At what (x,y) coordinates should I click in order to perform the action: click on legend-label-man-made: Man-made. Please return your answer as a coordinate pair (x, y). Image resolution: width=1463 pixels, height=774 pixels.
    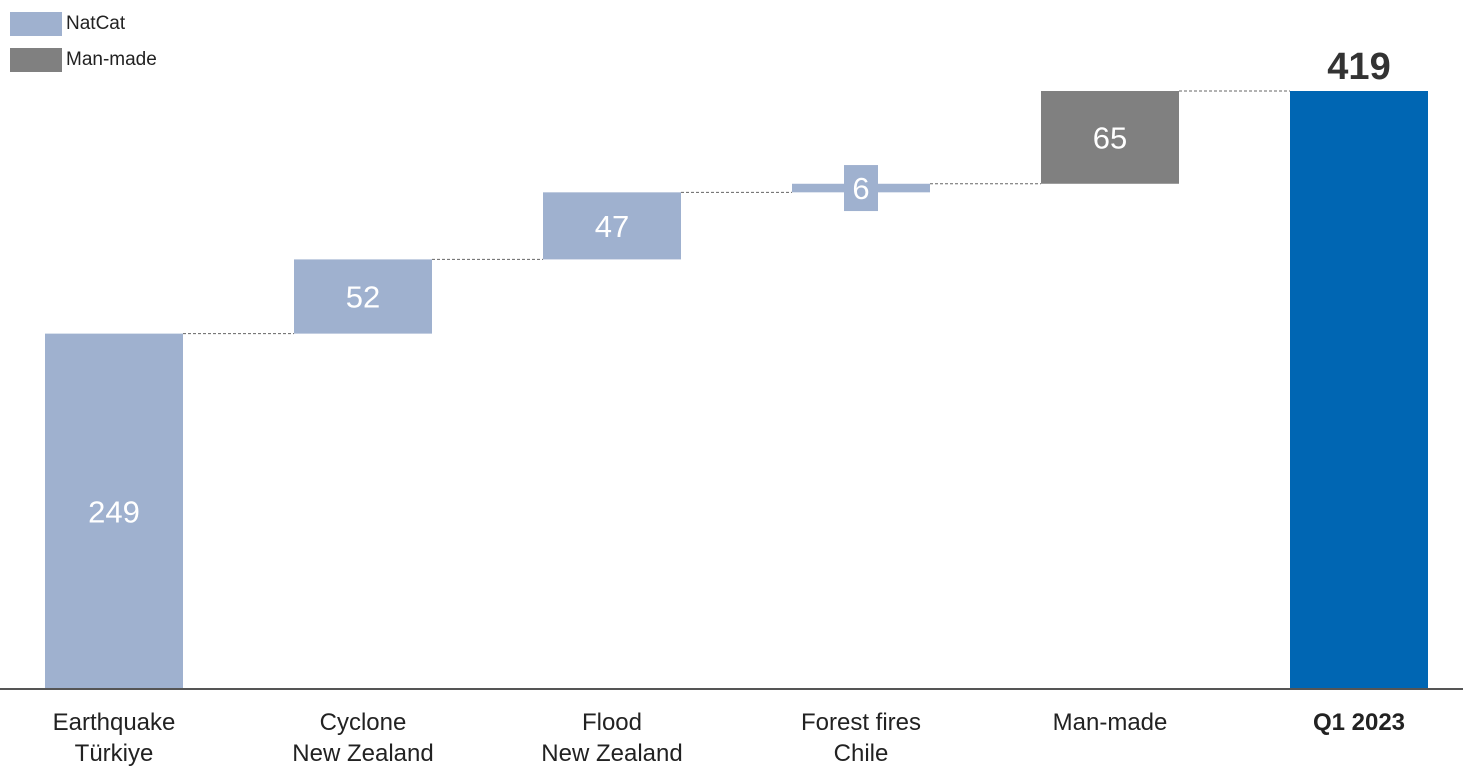
    Looking at the image, I should click on (111, 59).